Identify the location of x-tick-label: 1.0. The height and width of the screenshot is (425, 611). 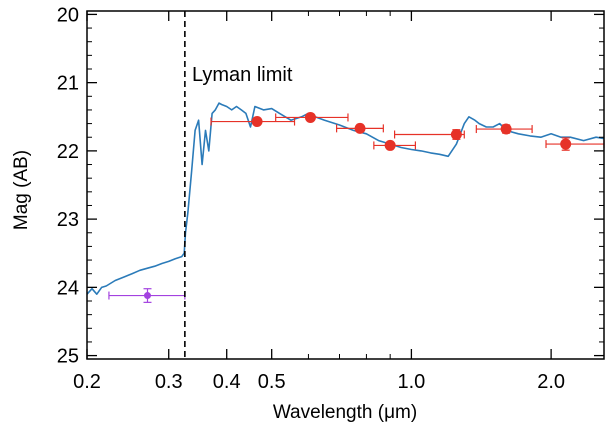
(411, 382).